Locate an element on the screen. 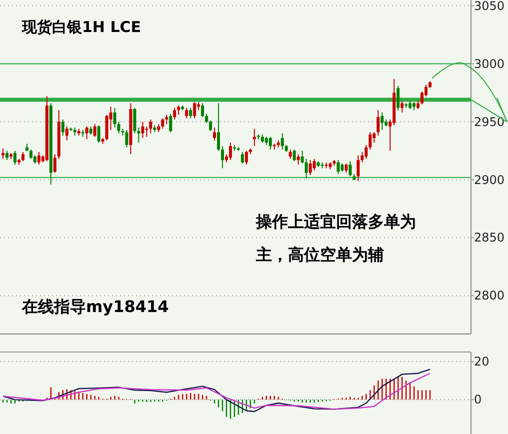 This screenshot has height=434, width=508. y-tick-label: 20 is located at coordinates (482, 361).